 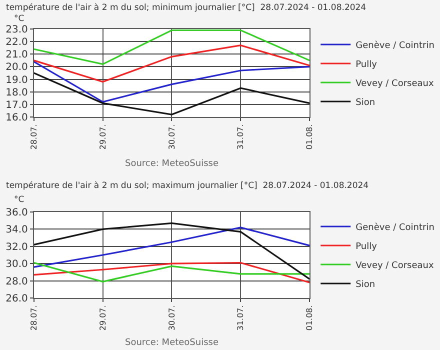 I want to click on chart-title: température de l'air à 2 m du sol; minimum journalier [°C] 28.07.2024 - 01.08.2024, so click(x=186, y=8).